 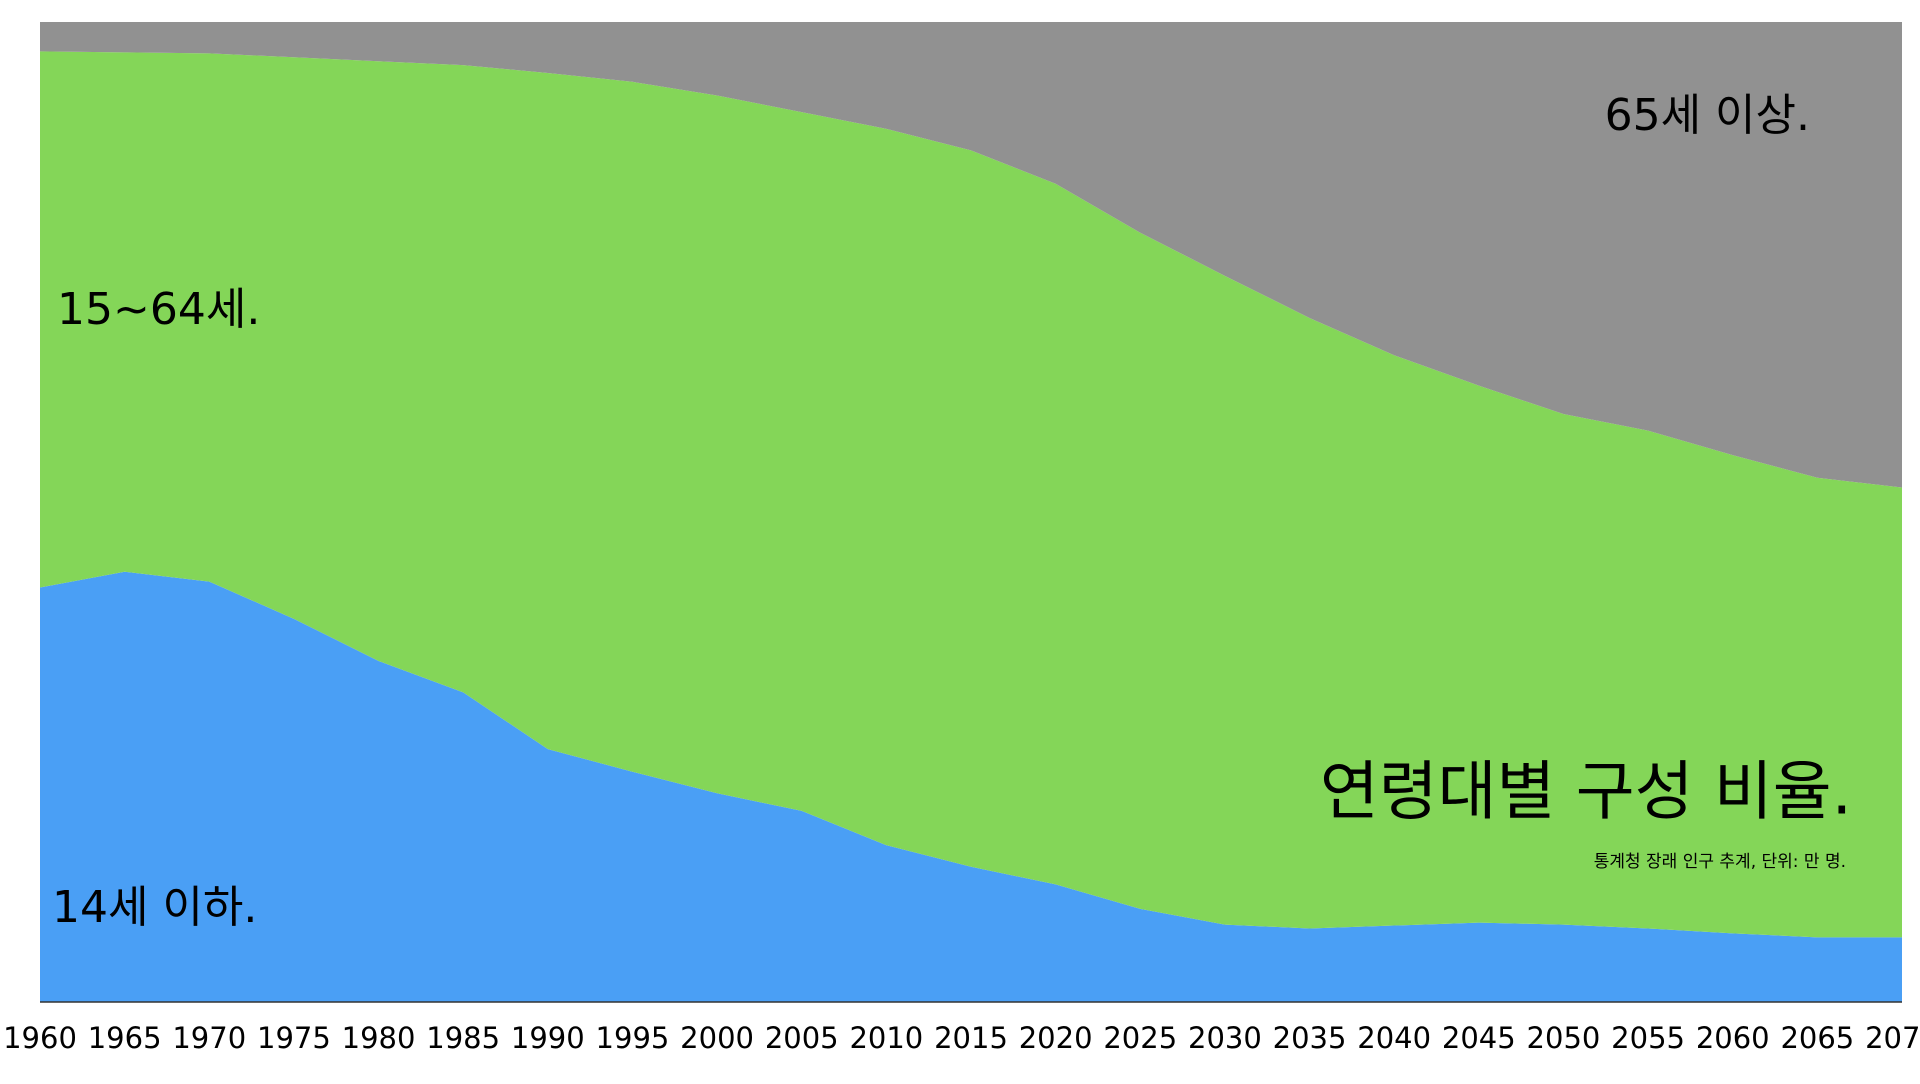 I want to click on x-tick-label: 2070, so click(x=1892, y=1038).